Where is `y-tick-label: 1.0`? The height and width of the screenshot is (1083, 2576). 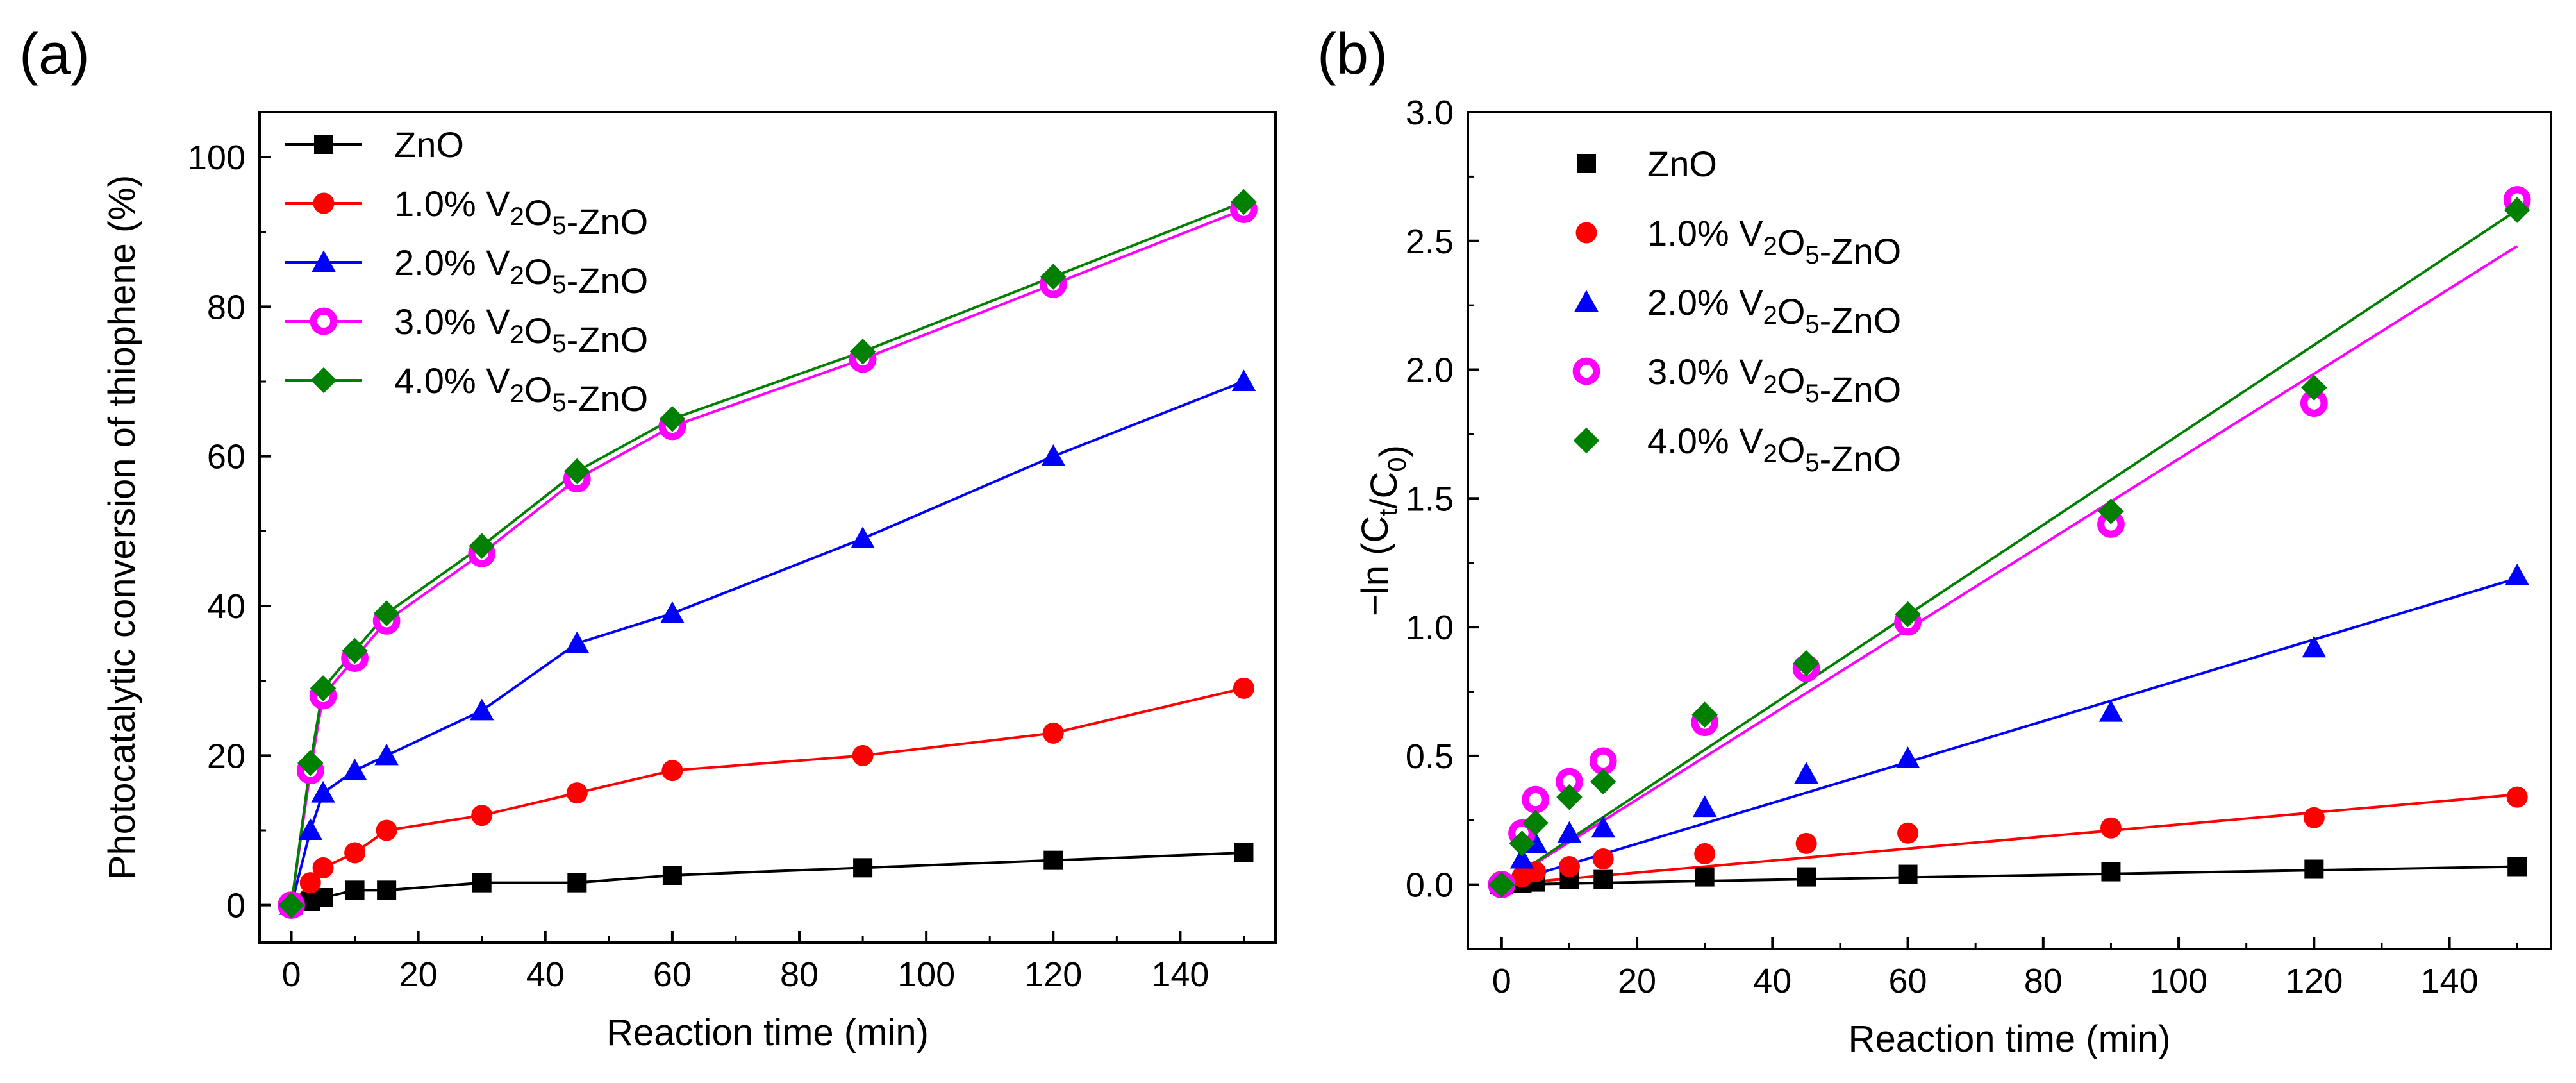
y-tick-label: 1.0 is located at coordinates (1430, 628).